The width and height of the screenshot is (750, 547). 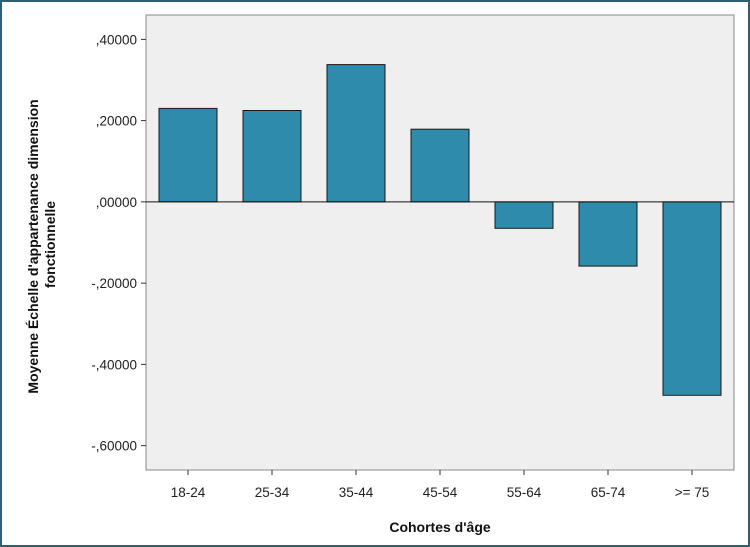 I want to click on y-tick-label: -,60000, so click(x=114, y=446).